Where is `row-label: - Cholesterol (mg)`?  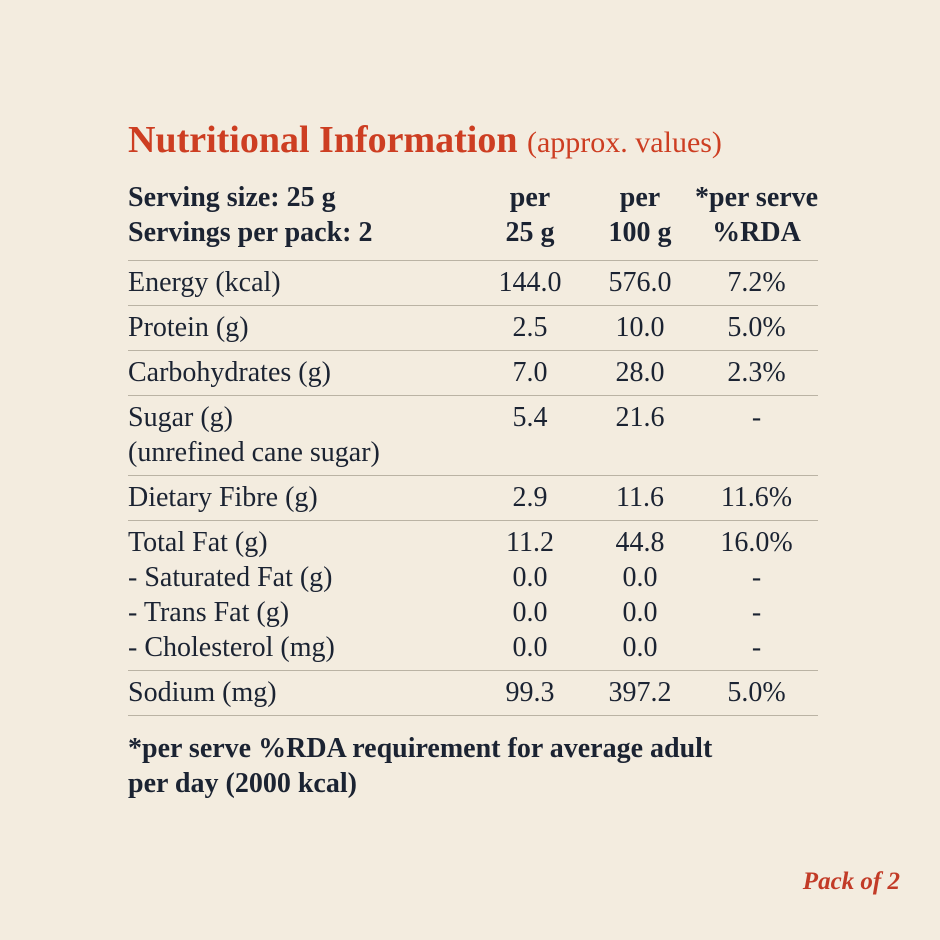 row-label: - Cholesterol (mg) is located at coordinates (231, 647).